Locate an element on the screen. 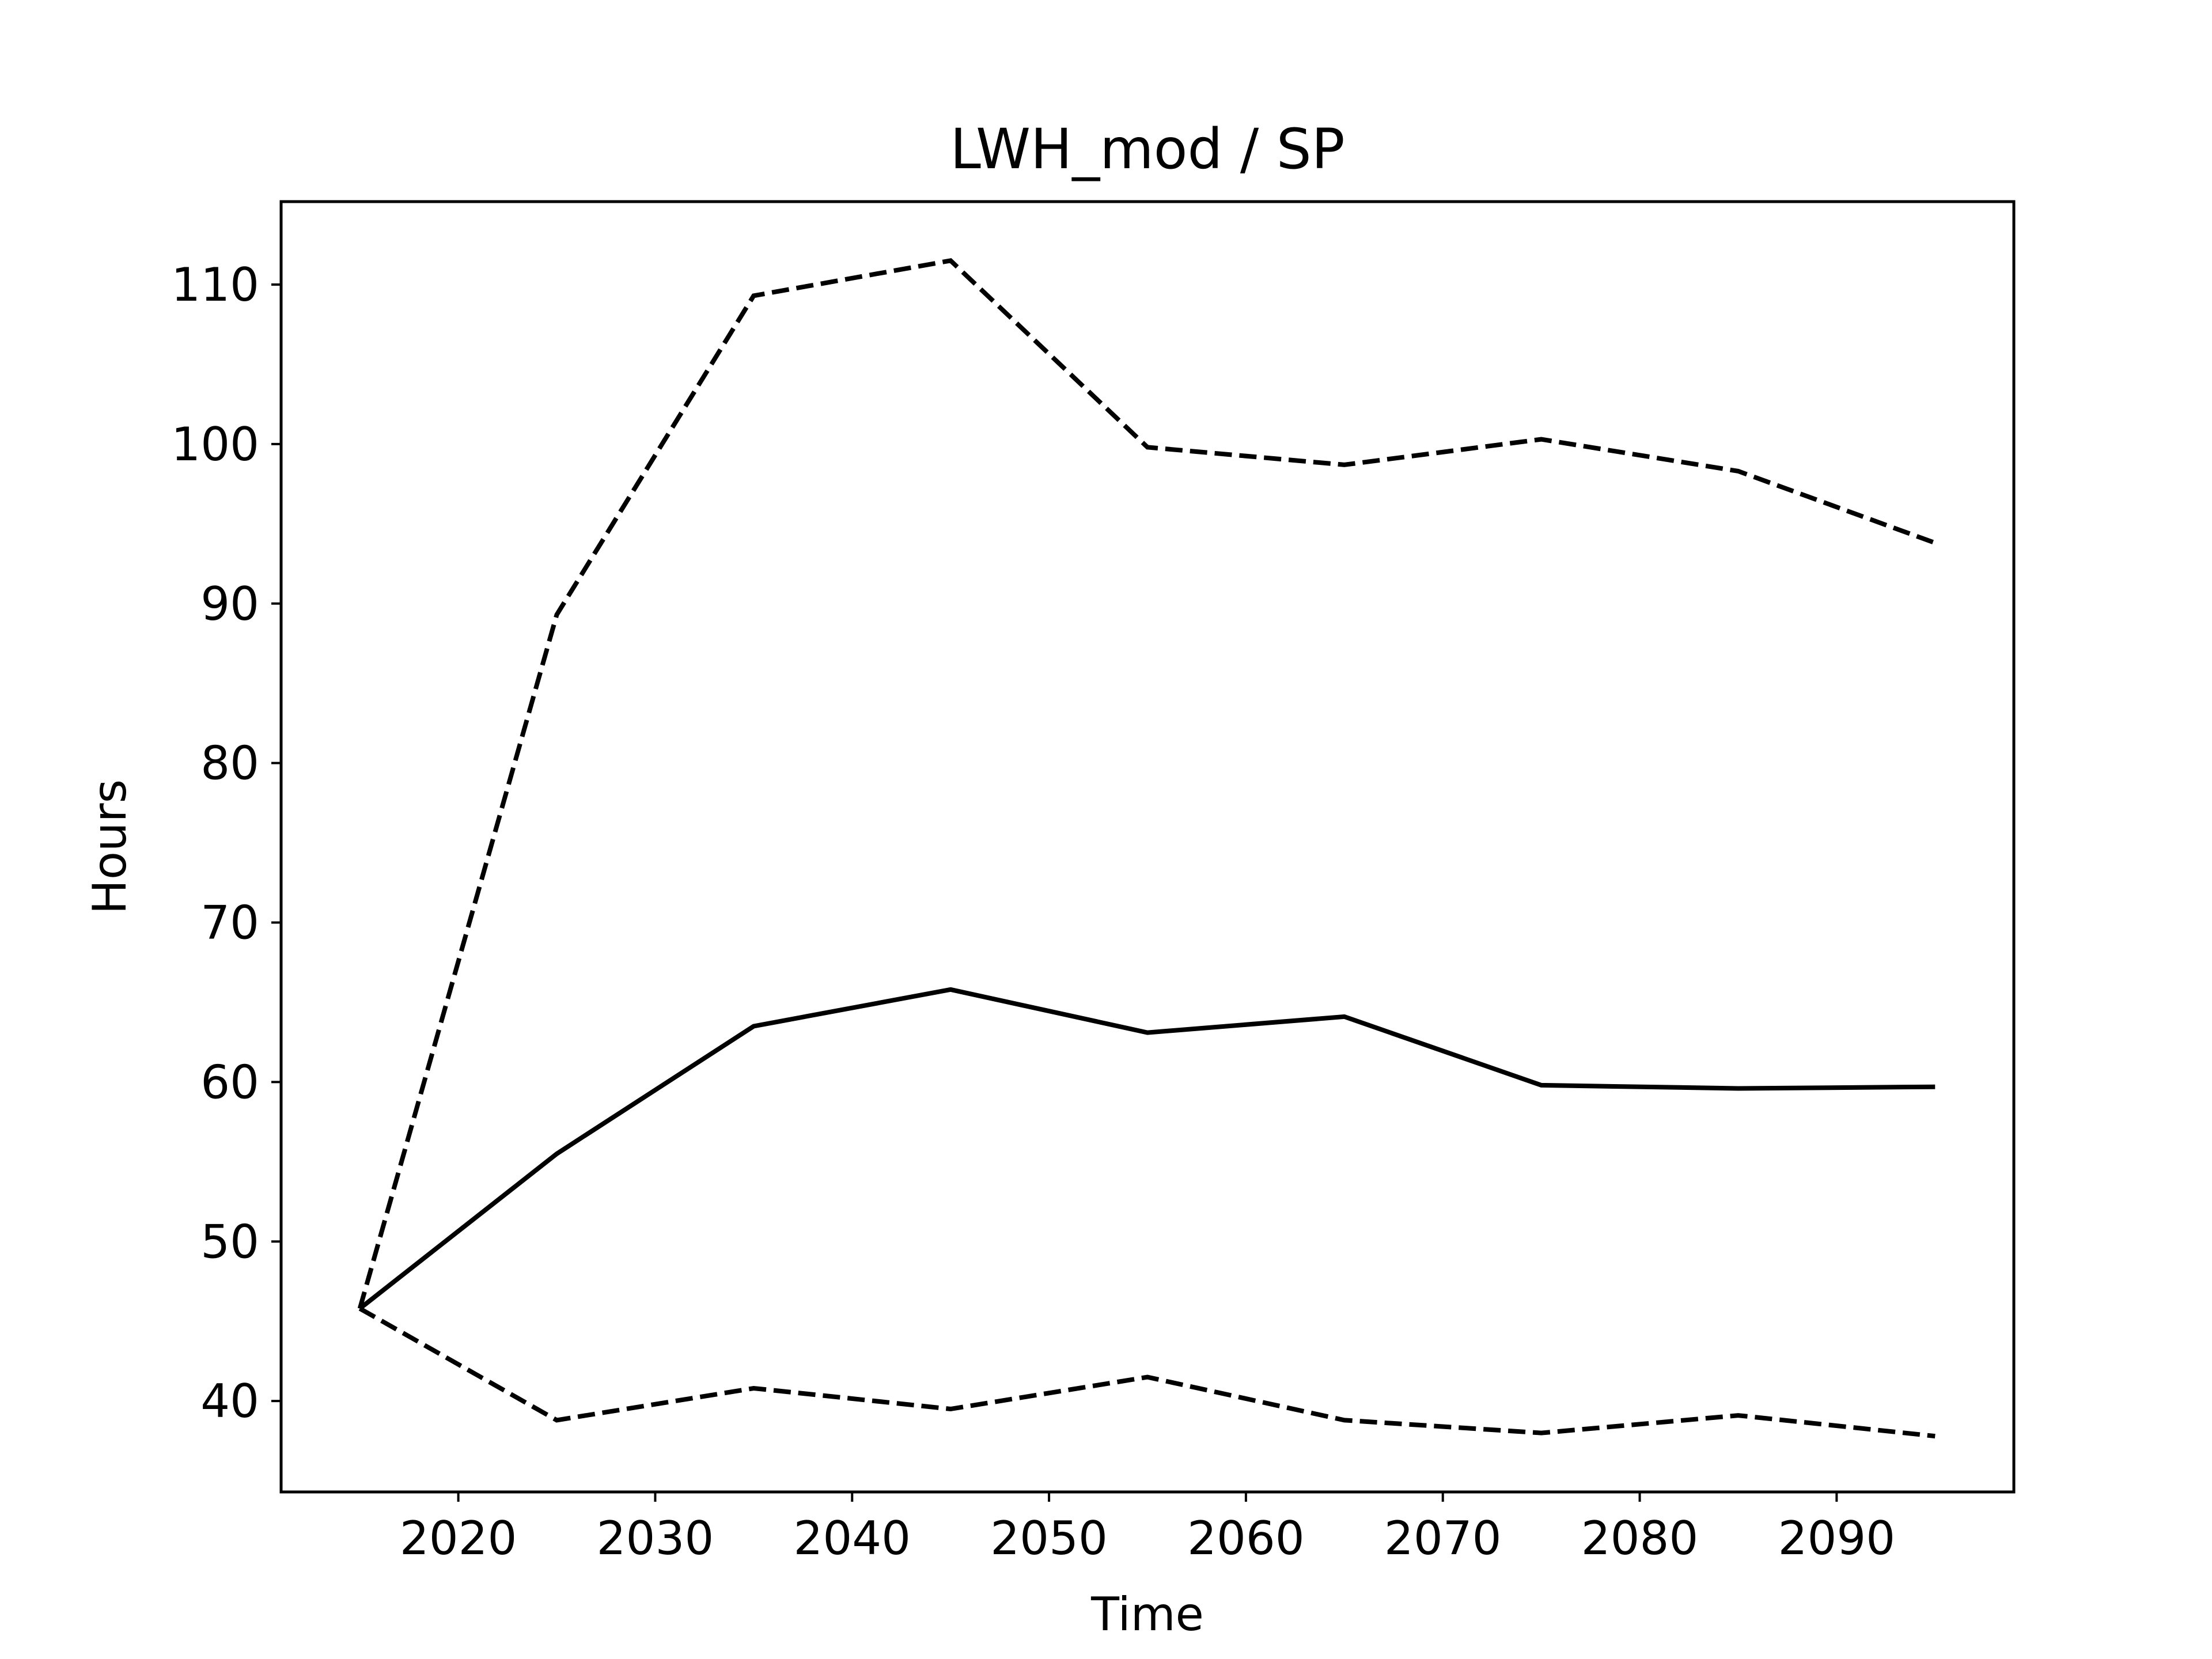  y-axis-label: Hours is located at coordinates (110, 846).